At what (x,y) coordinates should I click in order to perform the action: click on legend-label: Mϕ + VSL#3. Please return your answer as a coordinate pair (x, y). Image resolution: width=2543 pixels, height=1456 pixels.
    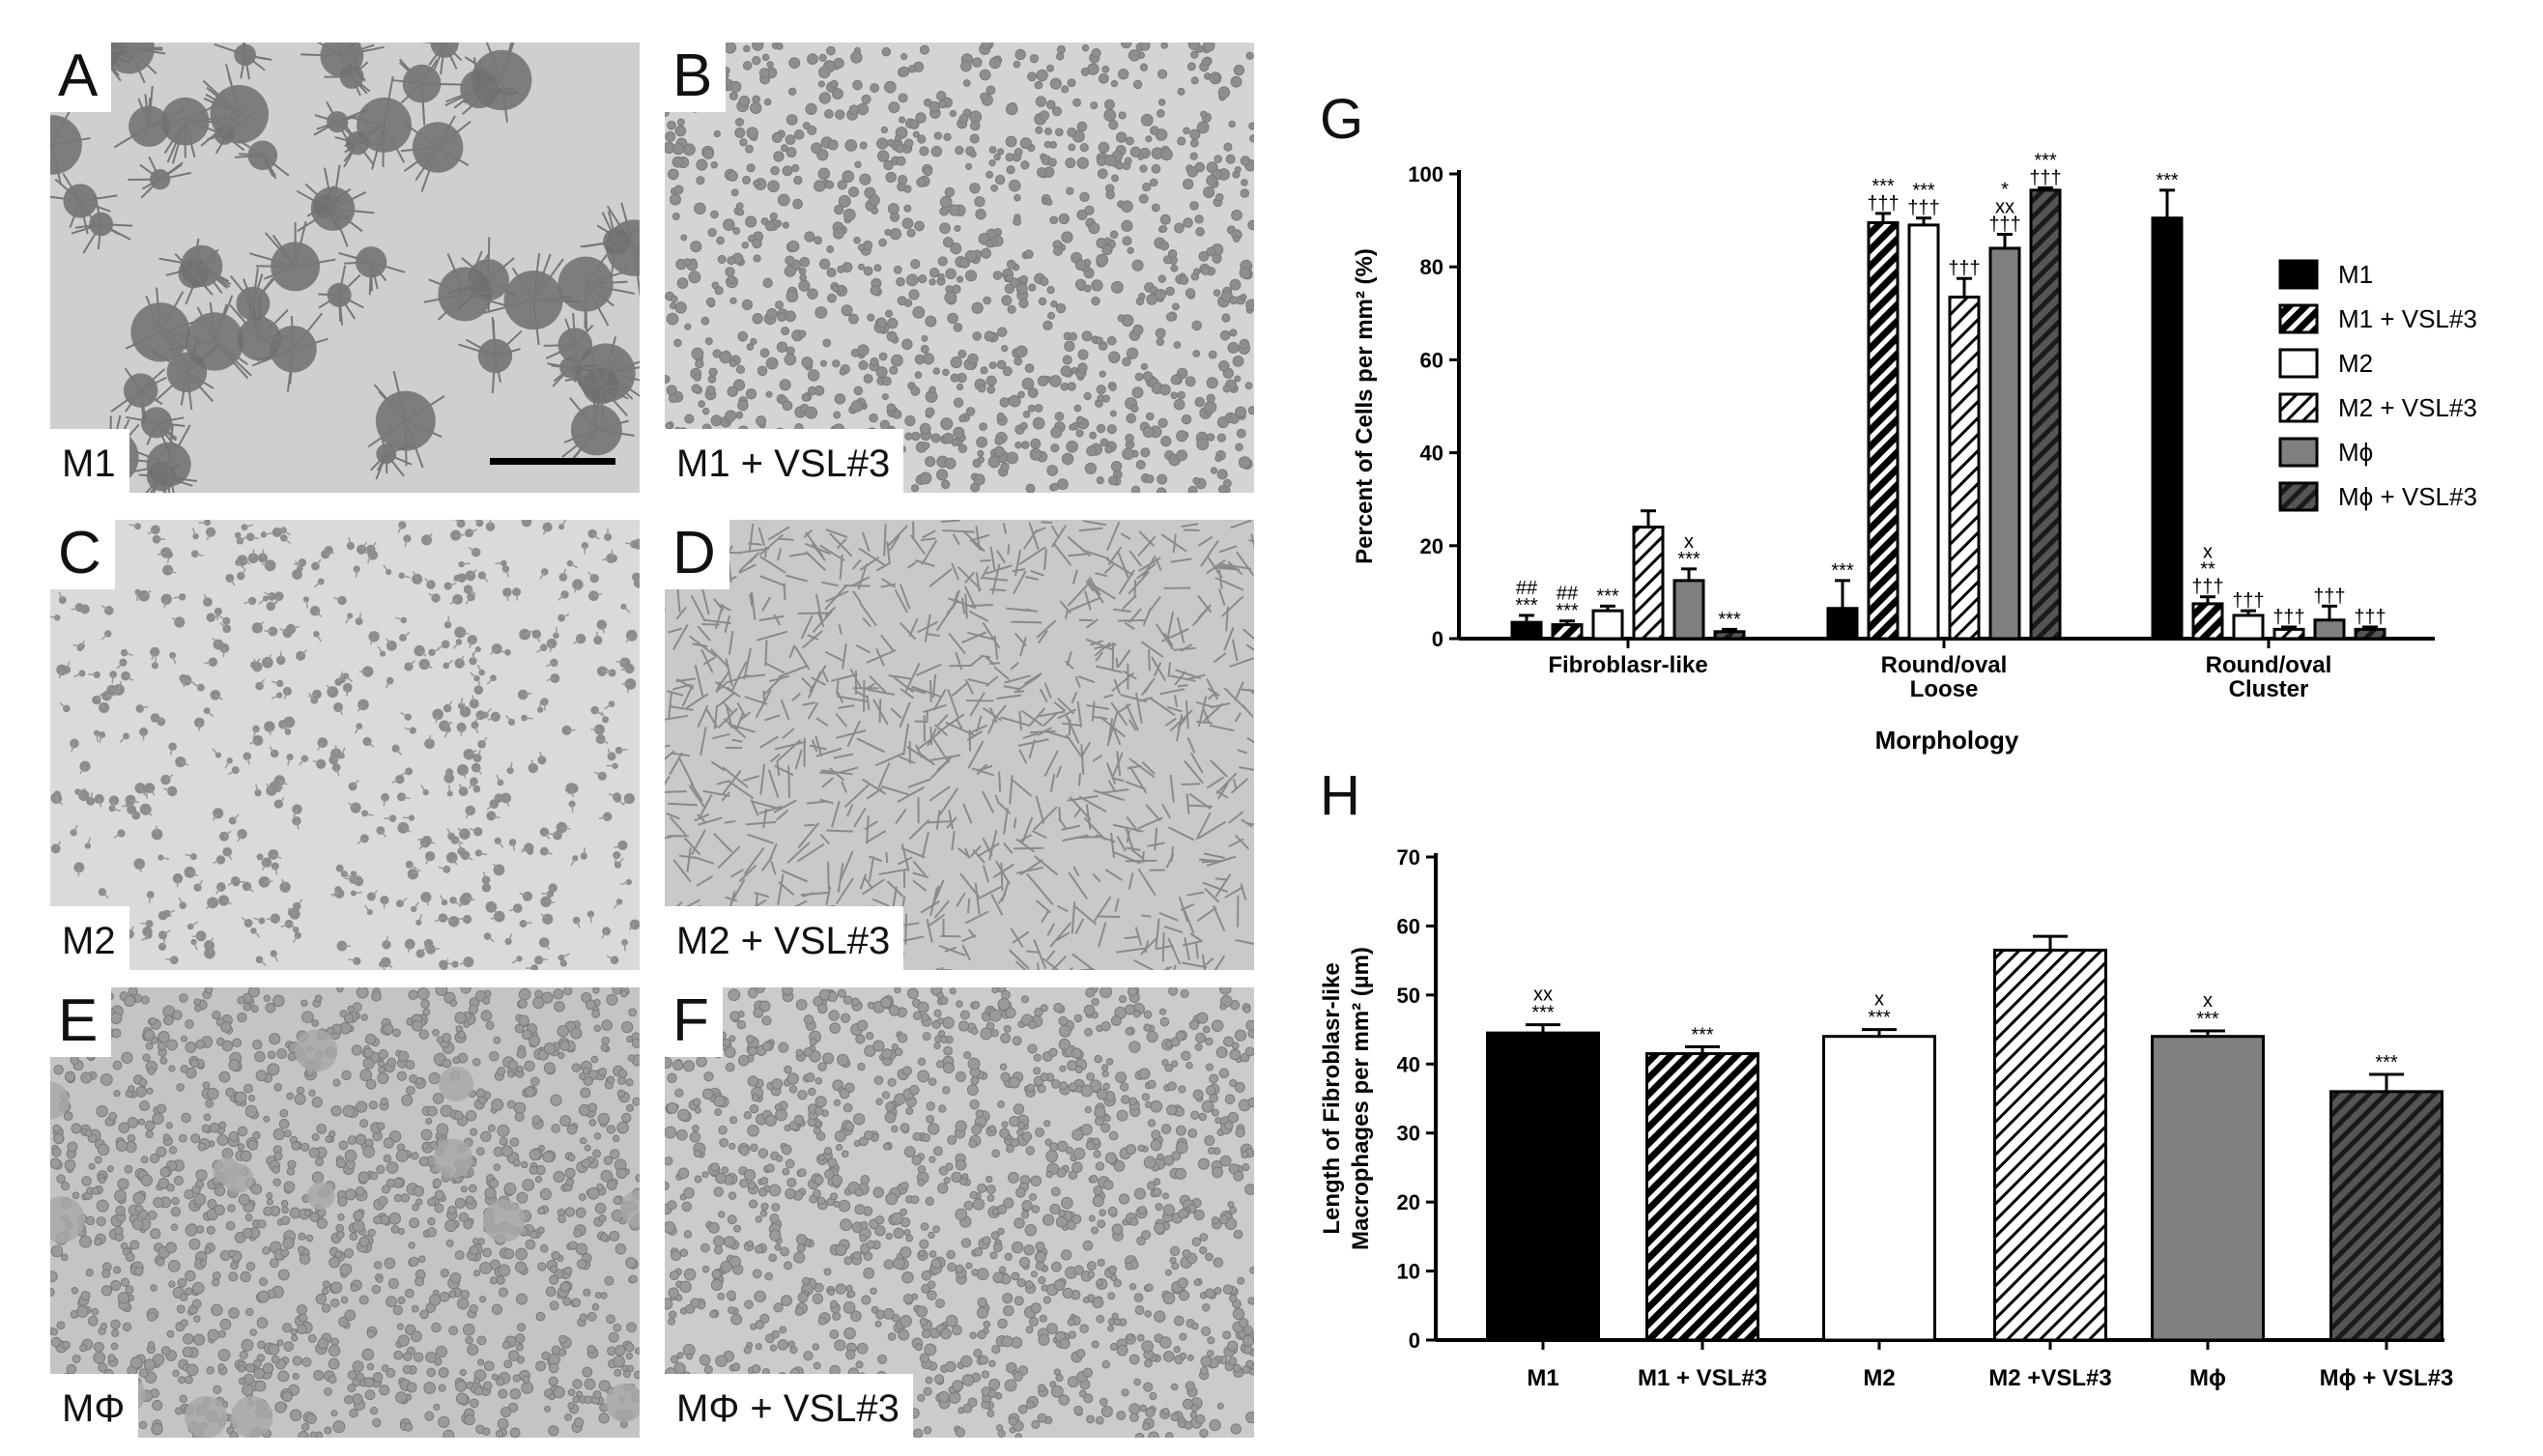
    Looking at the image, I should click on (2408, 496).